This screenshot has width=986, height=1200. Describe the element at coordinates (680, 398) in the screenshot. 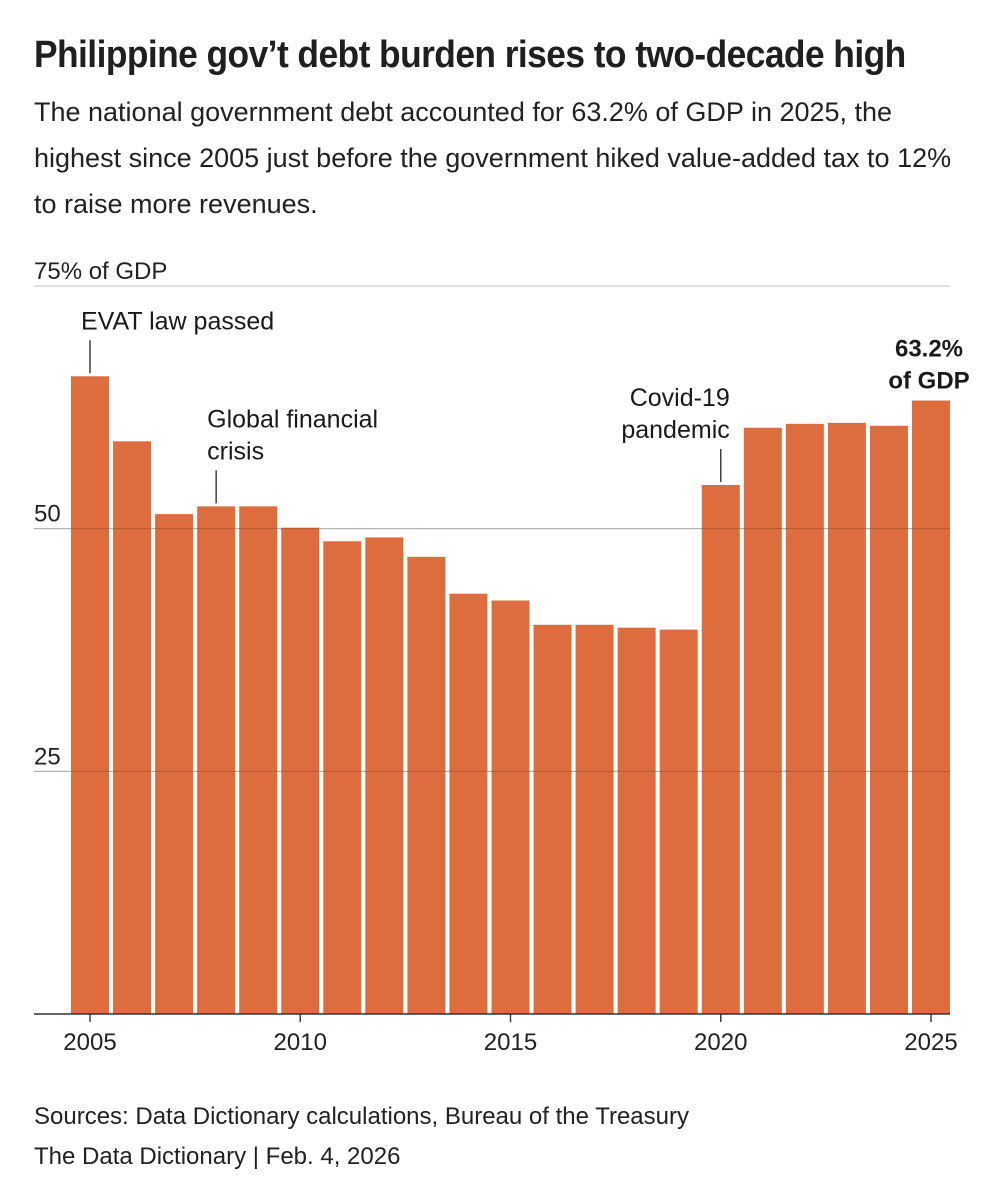

I see `annotation-2020-line-1: Covid-19` at that location.